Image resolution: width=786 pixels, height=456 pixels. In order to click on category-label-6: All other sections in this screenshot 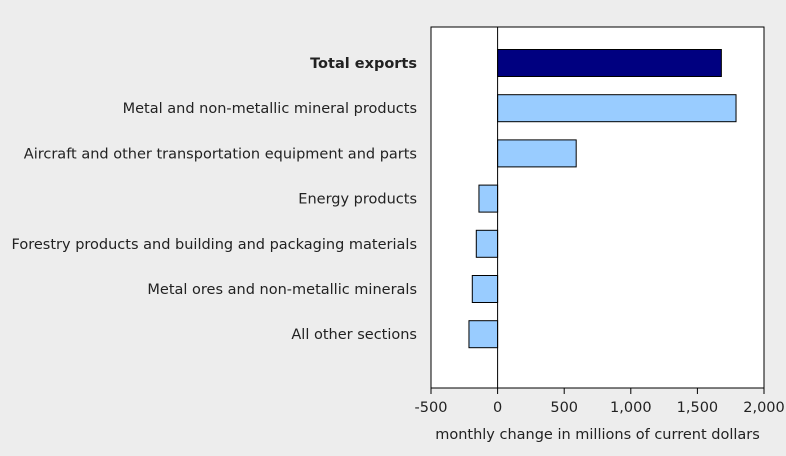, I will do `click(354, 335)`.